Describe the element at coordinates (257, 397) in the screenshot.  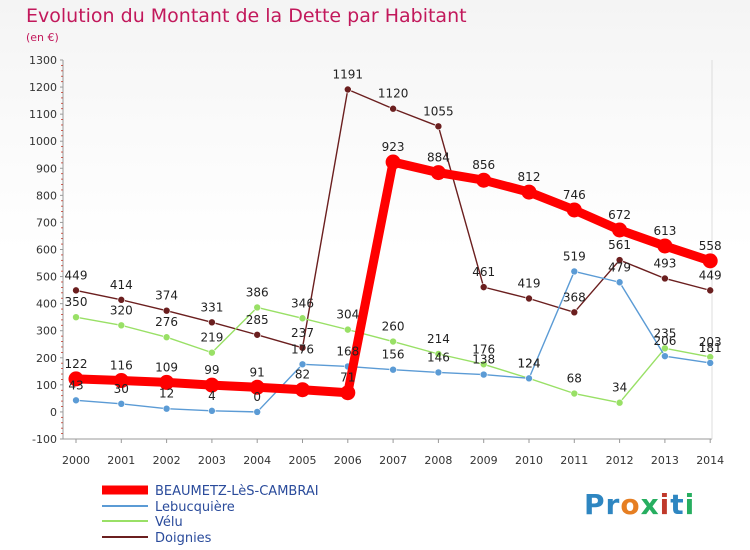
I see `data-label: 0` at that location.